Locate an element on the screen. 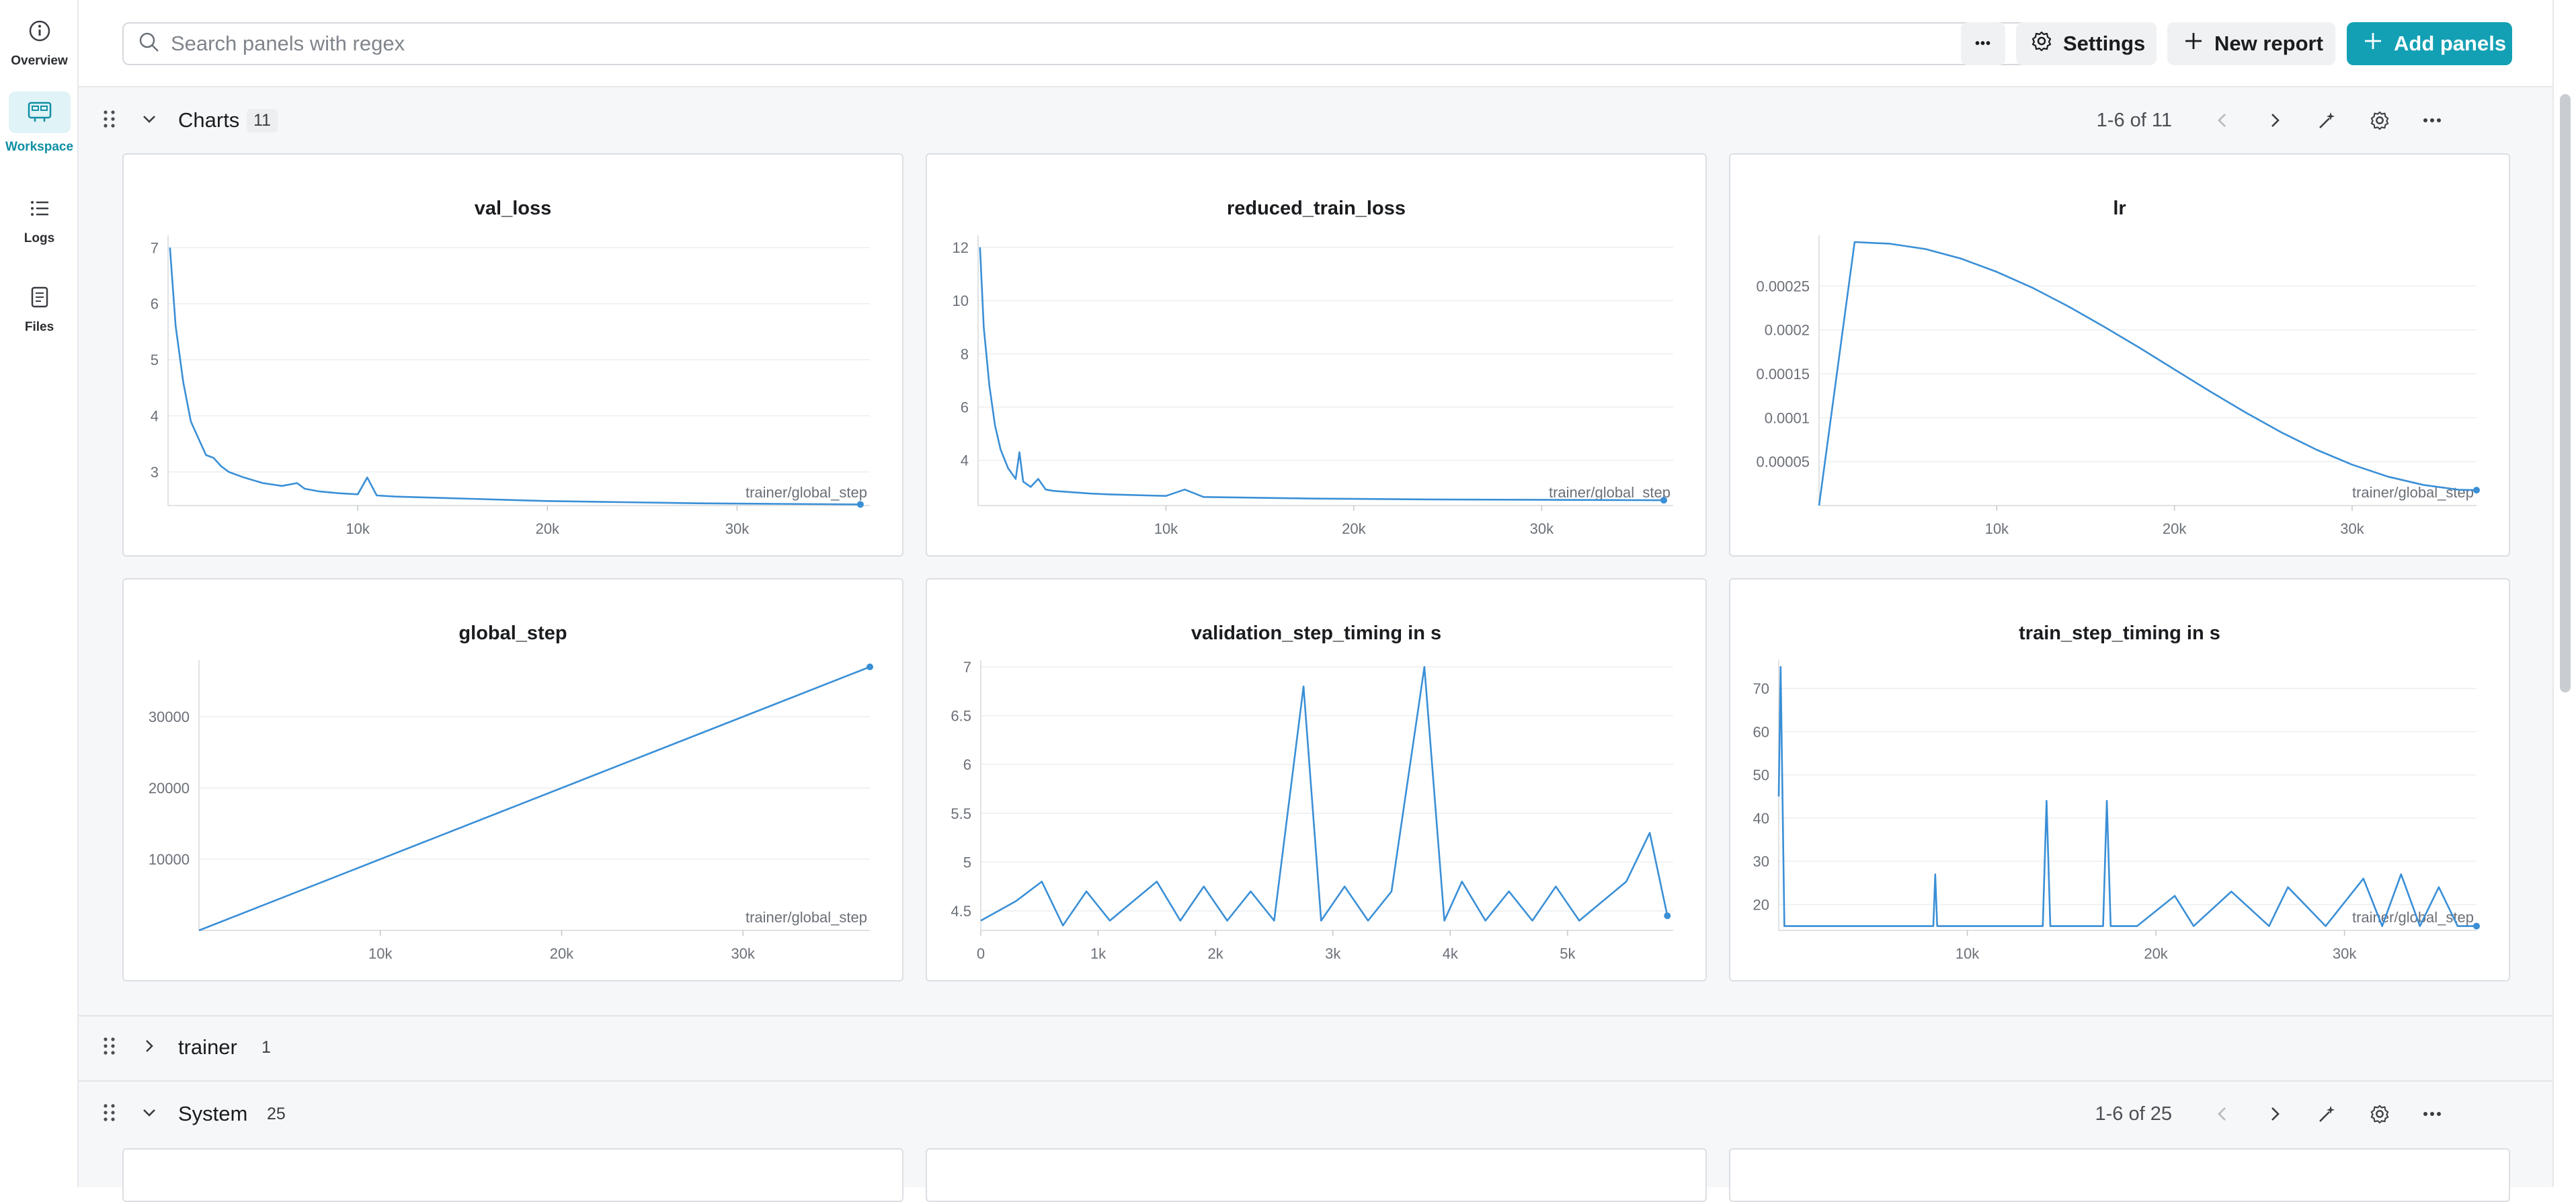 The width and height of the screenshot is (2576, 1202). rail-item-label: Workspace is located at coordinates (39, 147).